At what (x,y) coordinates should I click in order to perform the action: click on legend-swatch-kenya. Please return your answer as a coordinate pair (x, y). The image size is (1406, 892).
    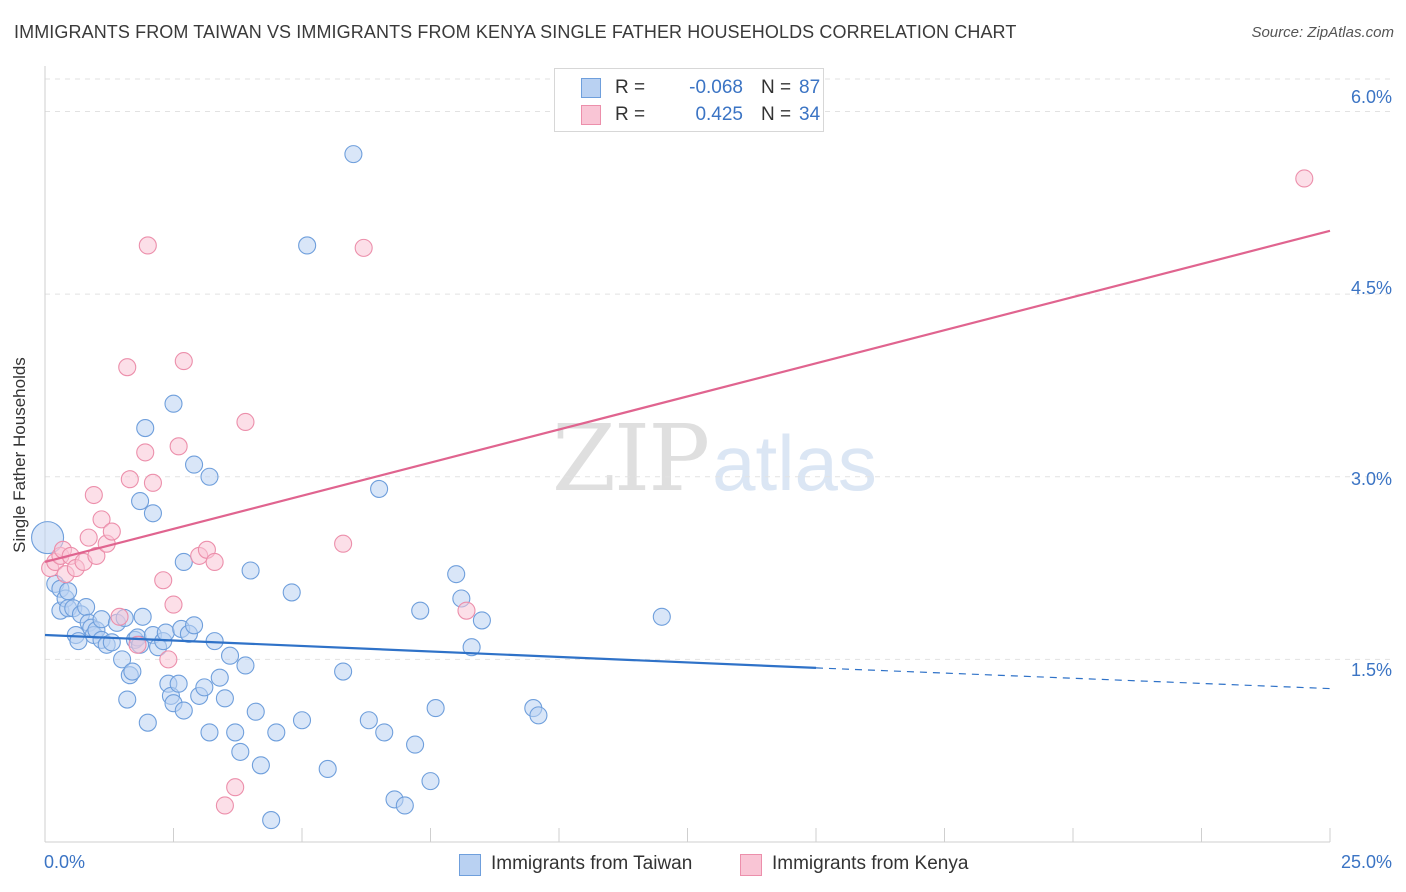
    Looking at the image, I should click on (751, 865).